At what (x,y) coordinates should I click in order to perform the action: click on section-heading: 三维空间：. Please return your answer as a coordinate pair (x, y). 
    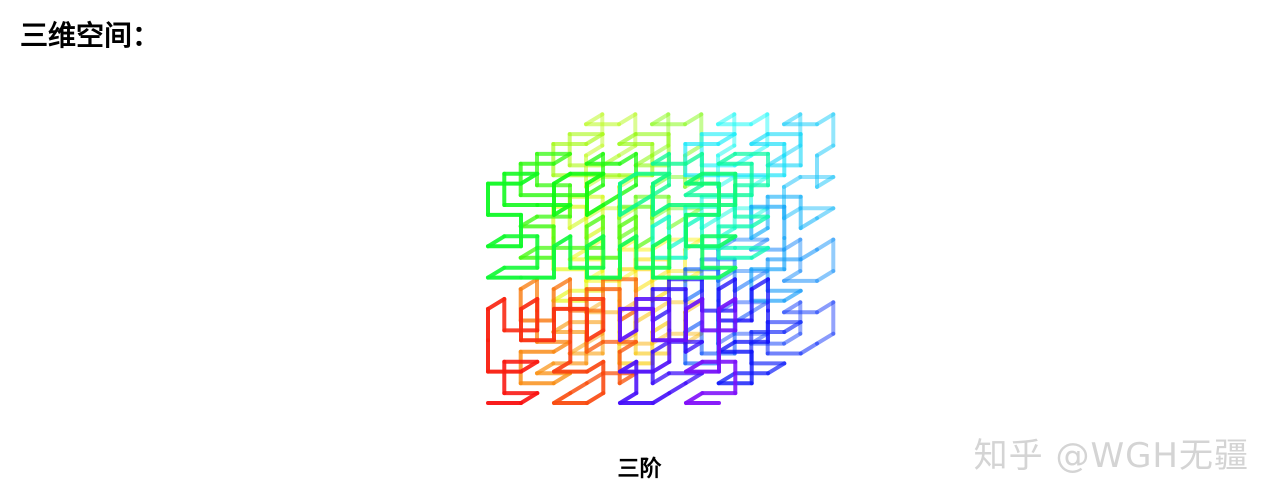
    Looking at the image, I should click on (90, 35).